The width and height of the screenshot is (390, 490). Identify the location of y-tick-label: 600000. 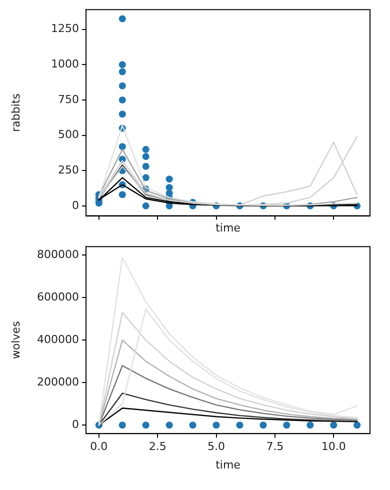
(58, 297).